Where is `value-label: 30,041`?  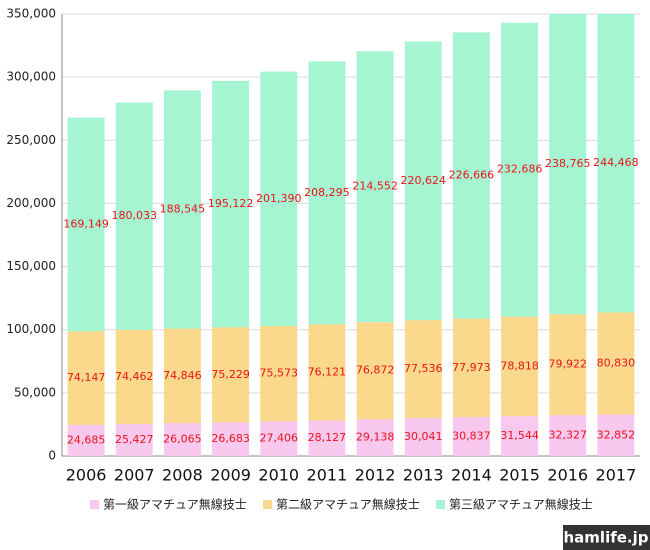 value-label: 30,041 is located at coordinates (423, 436).